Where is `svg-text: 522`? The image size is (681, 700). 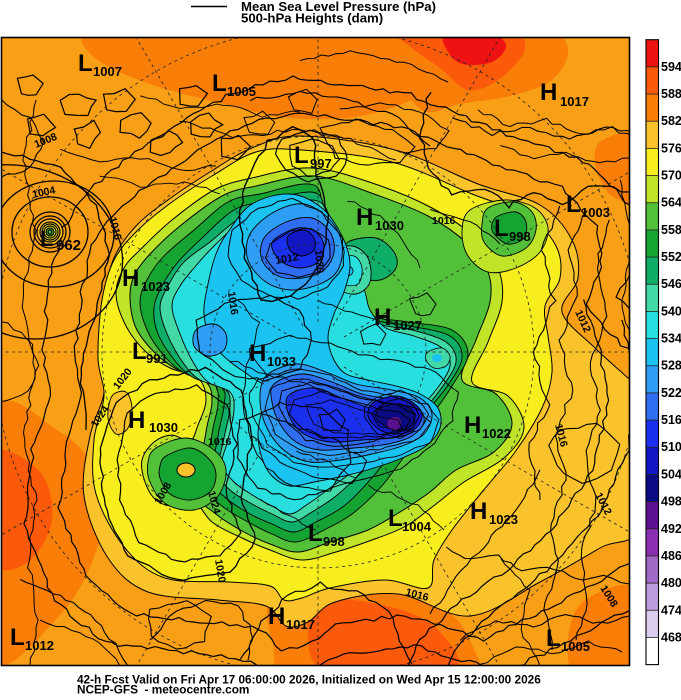
svg-text: 522 is located at coordinates (671, 393).